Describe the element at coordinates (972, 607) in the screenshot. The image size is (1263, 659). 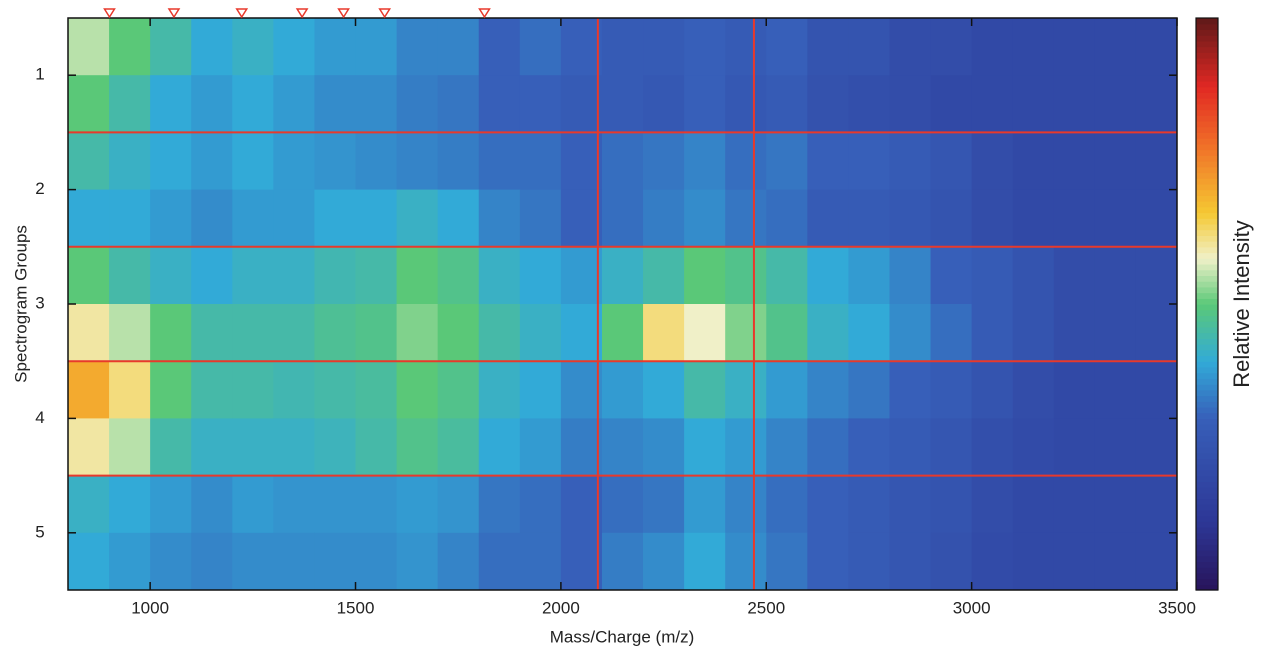
I see `x-tick-label: 3000` at that location.